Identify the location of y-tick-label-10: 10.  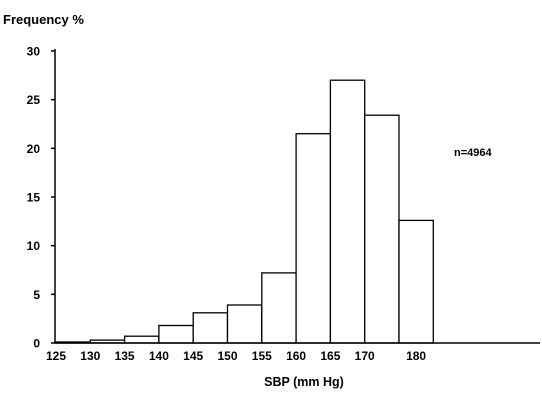
(34, 246).